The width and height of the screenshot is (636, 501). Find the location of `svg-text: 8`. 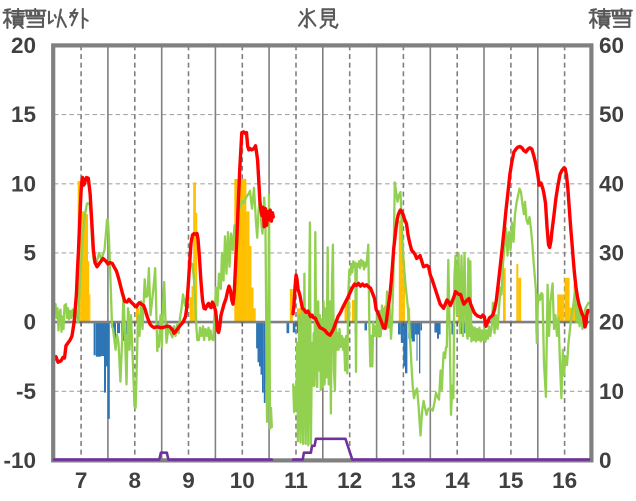

svg-text: 8 is located at coordinates (135, 480).